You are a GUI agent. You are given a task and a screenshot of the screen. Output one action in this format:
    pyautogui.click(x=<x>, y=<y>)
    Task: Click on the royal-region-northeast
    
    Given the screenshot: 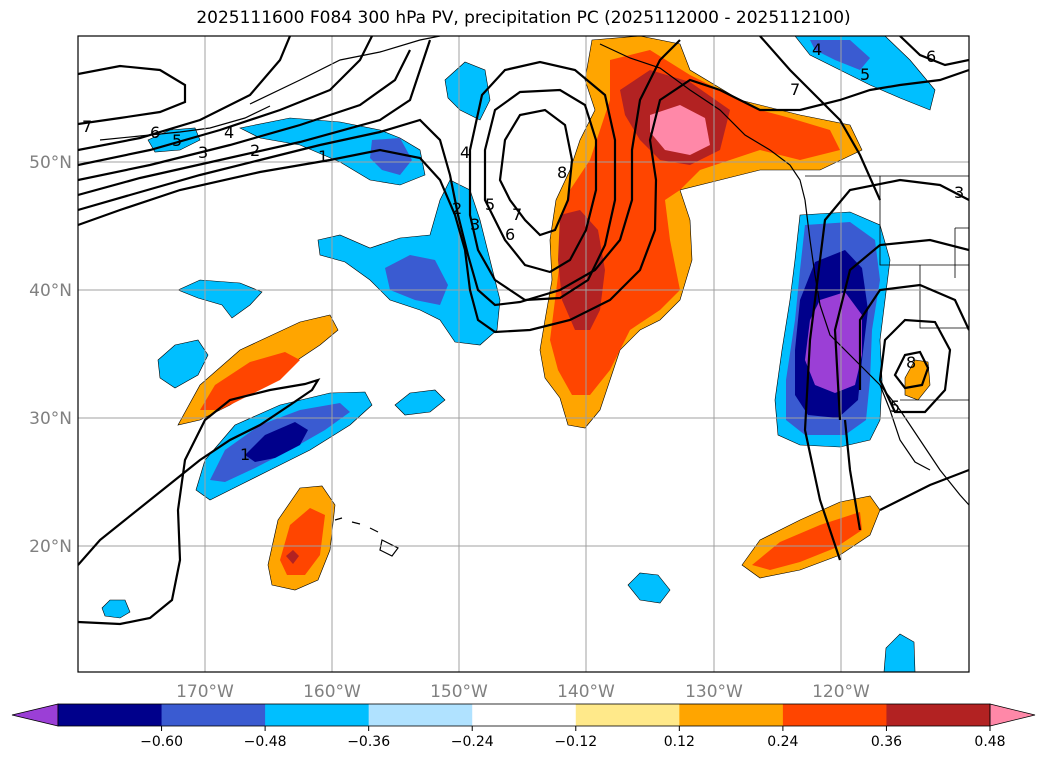 What is the action you would take?
    pyautogui.click(x=840, y=55)
    